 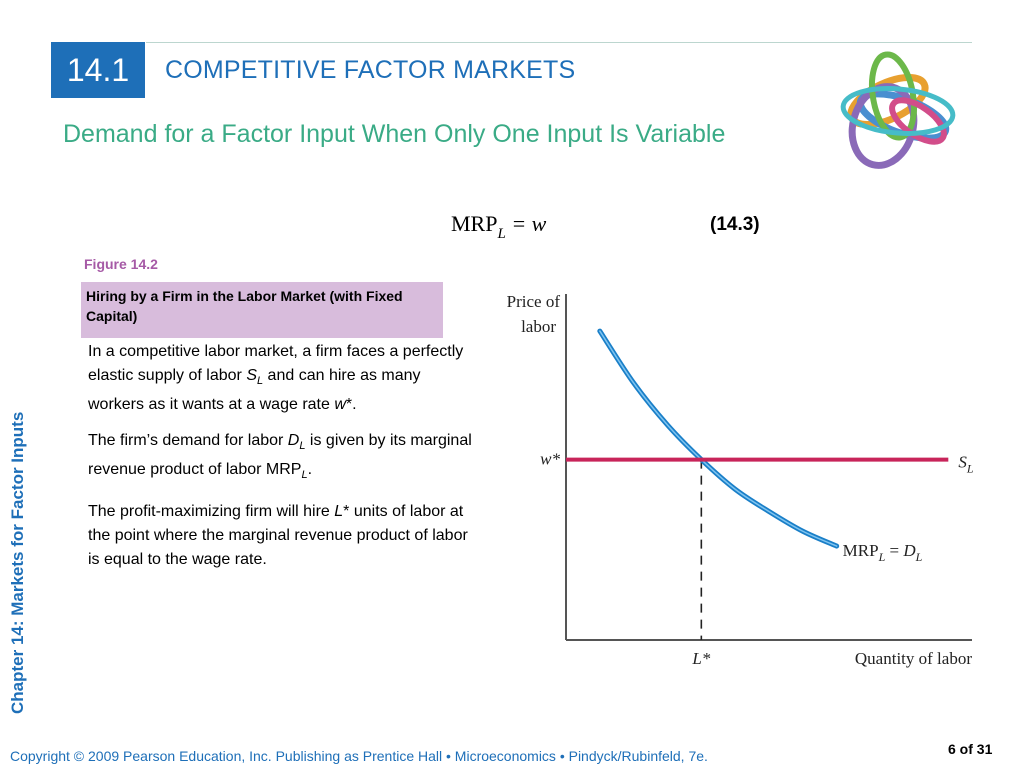 I want to click on equation-rhs: = w, so click(x=529, y=223).